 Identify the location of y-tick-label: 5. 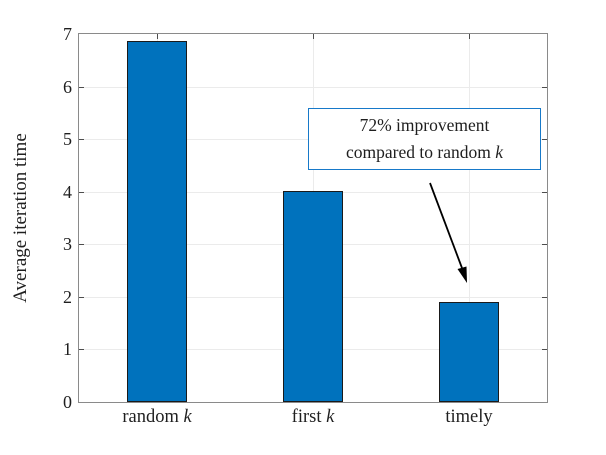
(67, 139).